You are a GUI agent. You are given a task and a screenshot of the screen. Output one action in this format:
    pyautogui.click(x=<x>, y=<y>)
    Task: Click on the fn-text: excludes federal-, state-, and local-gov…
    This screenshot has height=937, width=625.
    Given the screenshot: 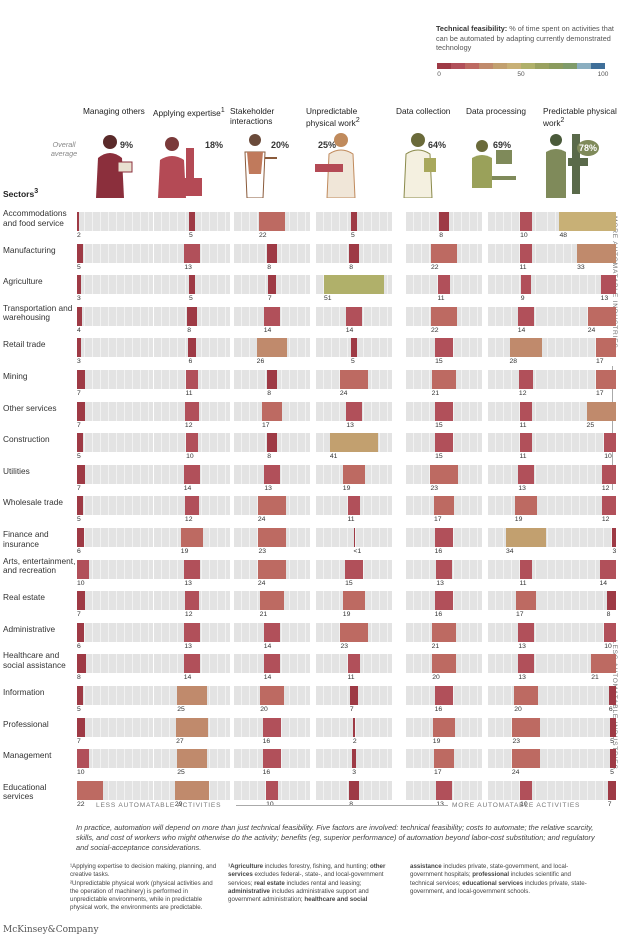 What is the action you would take?
    pyautogui.click(x=306, y=879)
    